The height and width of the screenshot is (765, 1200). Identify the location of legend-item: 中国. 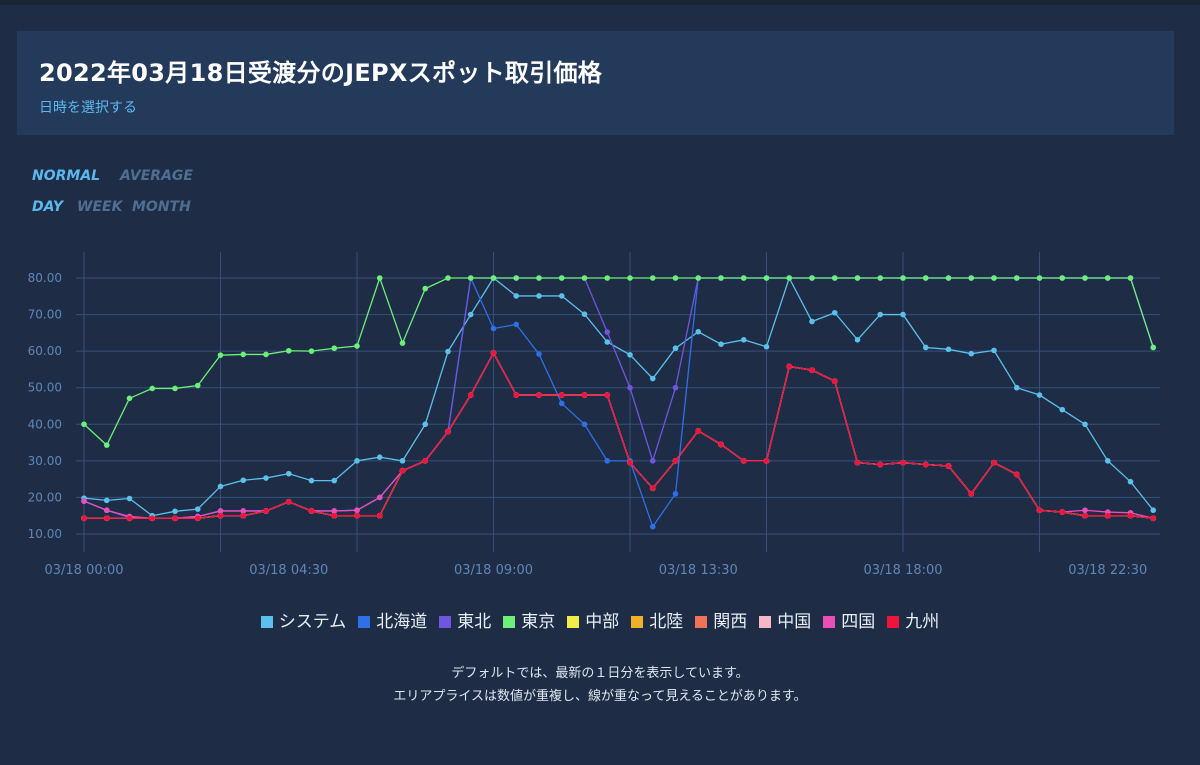
(785, 619).